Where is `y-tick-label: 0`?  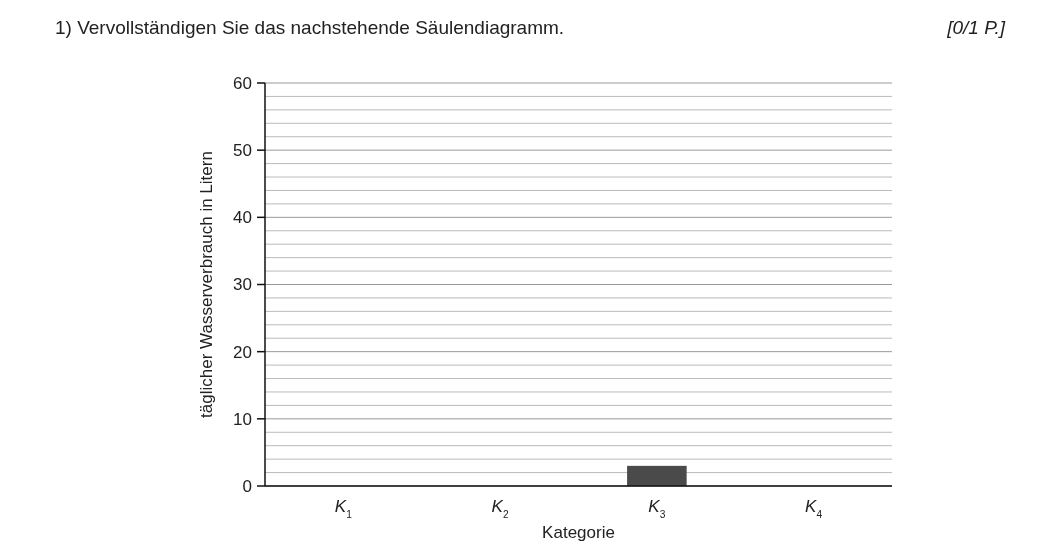 y-tick-label: 0 is located at coordinates (247, 486).